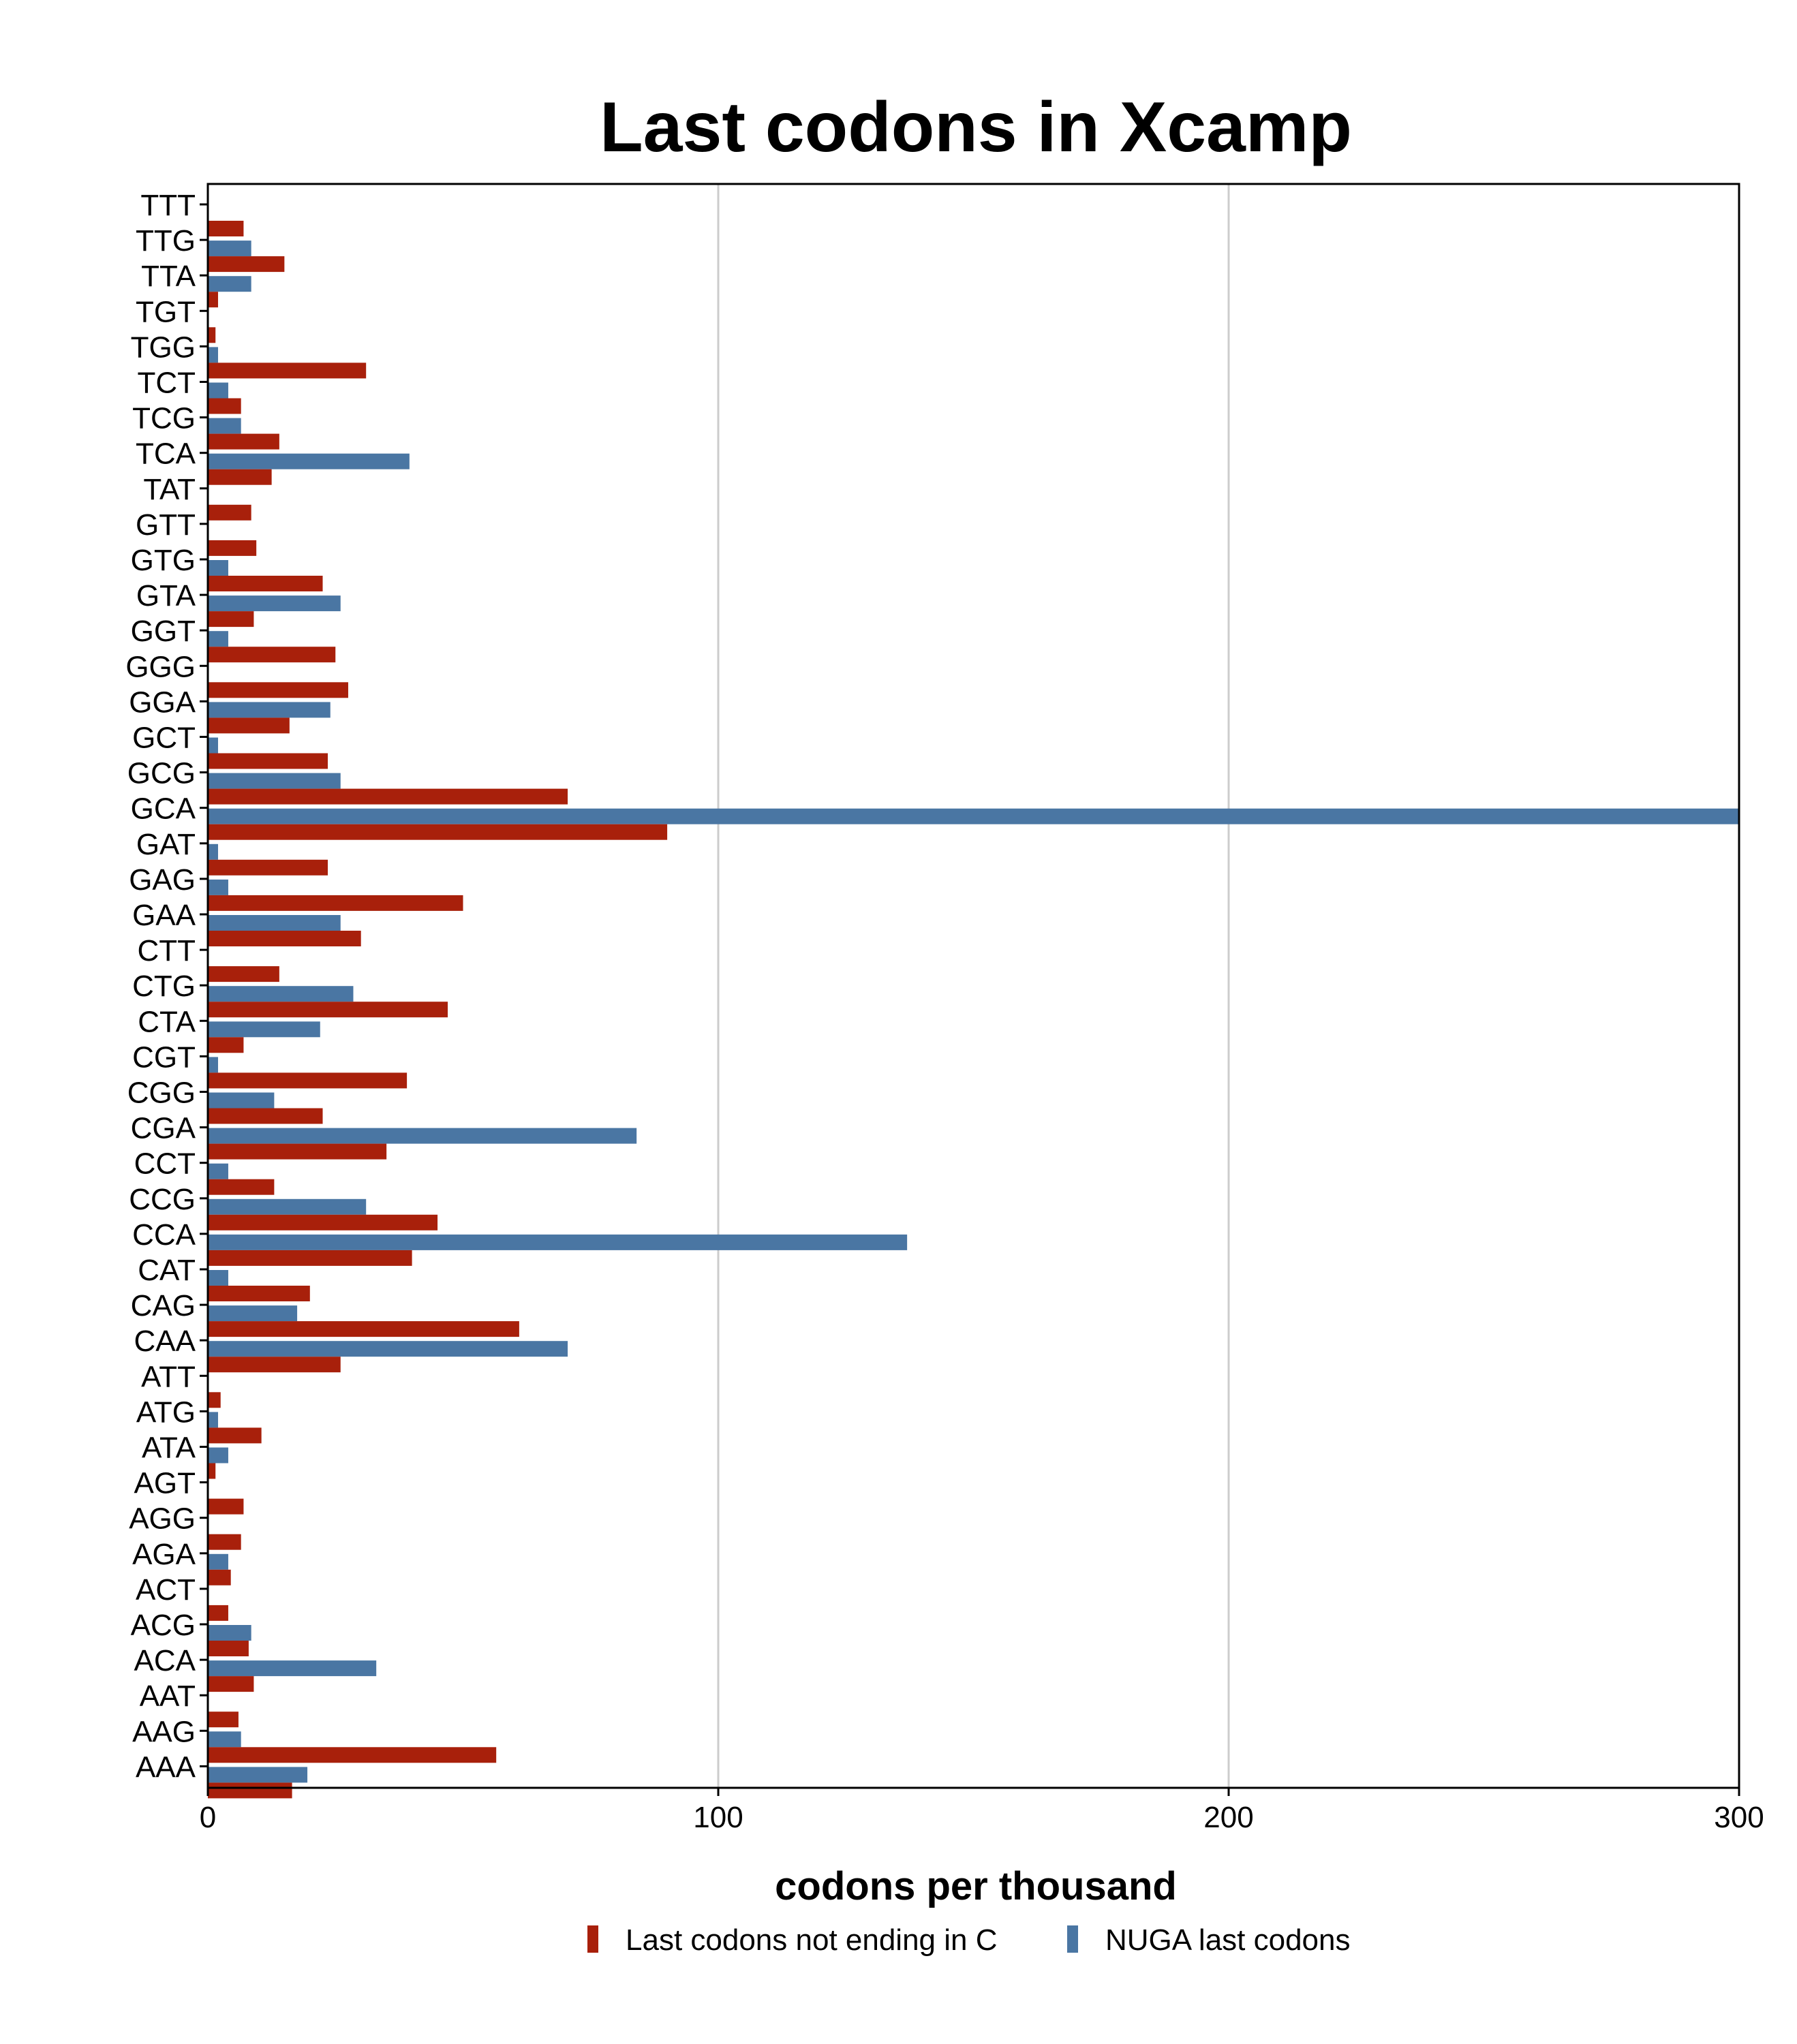 This screenshot has width=1797, height=2044. What do you see at coordinates (229, 284) in the screenshot?
I see `bar-nuga-TTA` at bounding box center [229, 284].